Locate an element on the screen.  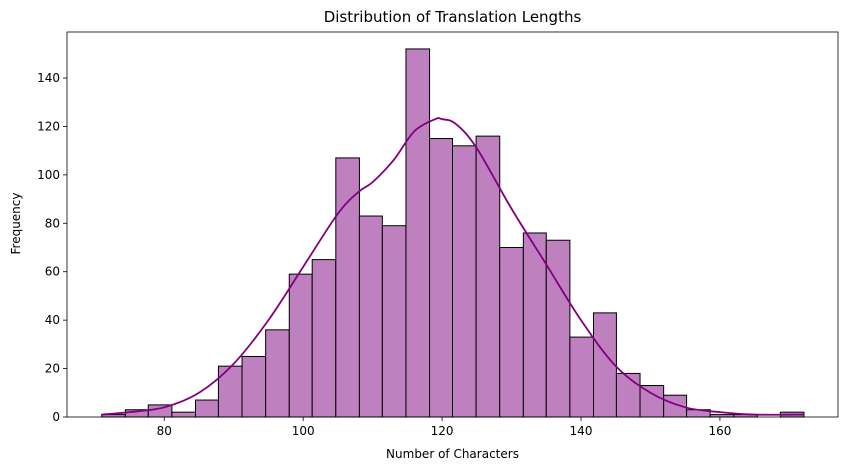
y-tick-label: 20 is located at coordinates (52, 369).